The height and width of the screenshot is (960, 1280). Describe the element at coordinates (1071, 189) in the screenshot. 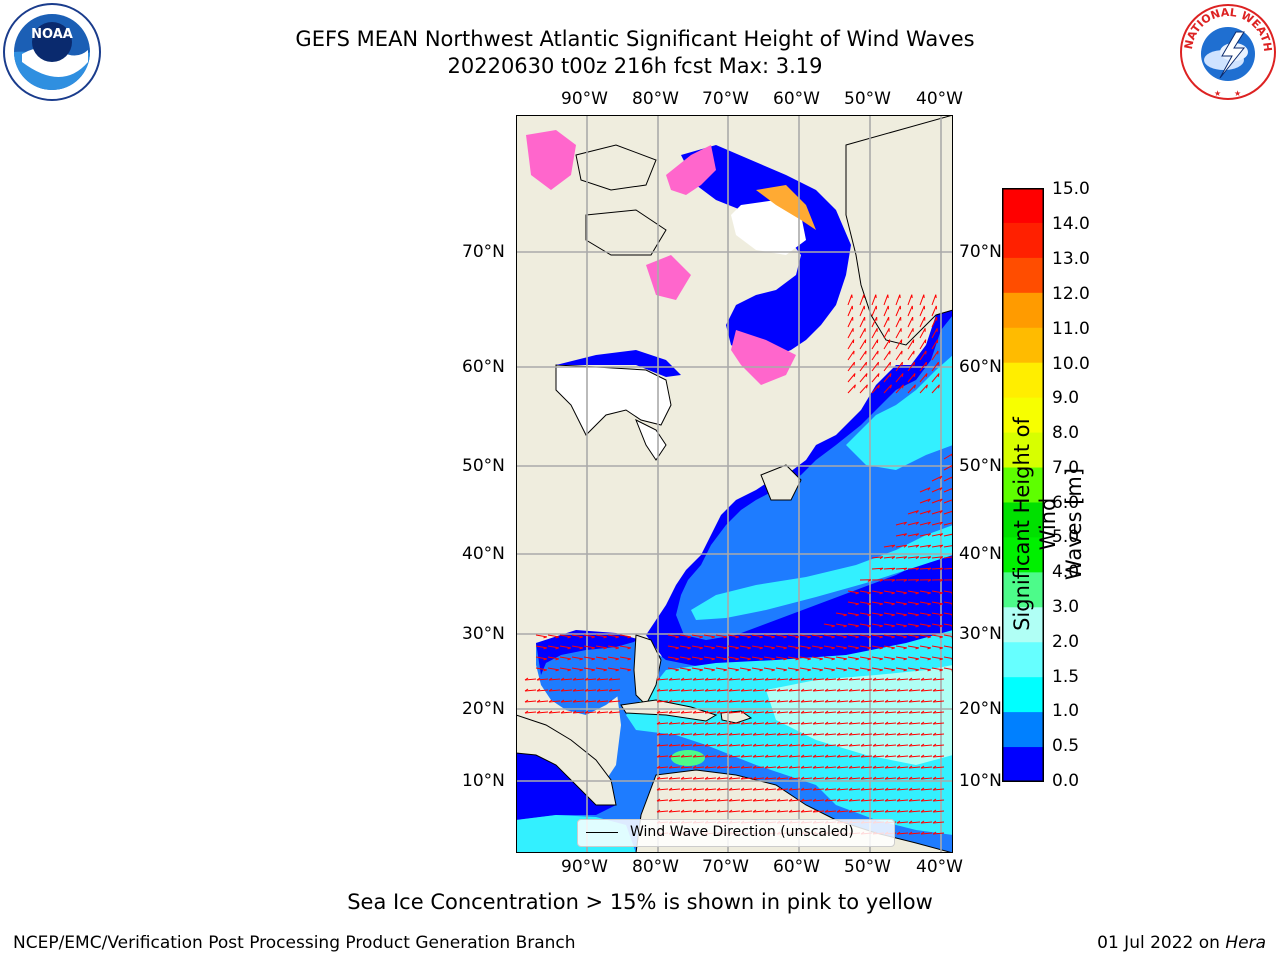

I see `colorbar-tick-label: 15.0` at that location.